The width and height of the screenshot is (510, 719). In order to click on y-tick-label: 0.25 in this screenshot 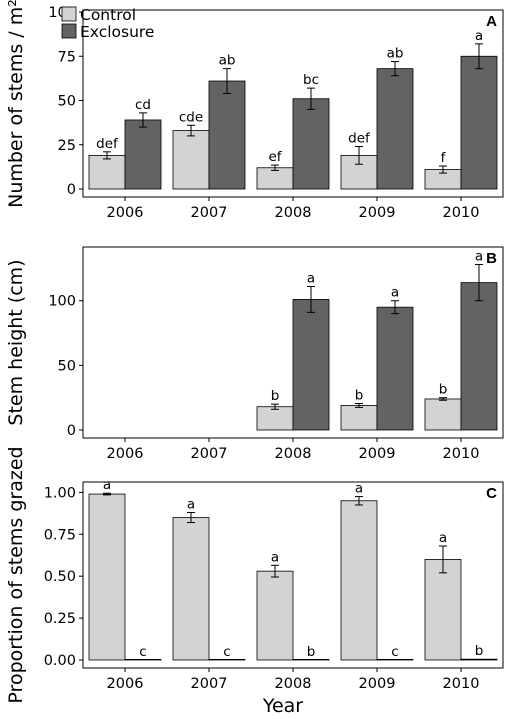, I will do `click(60, 619)`.